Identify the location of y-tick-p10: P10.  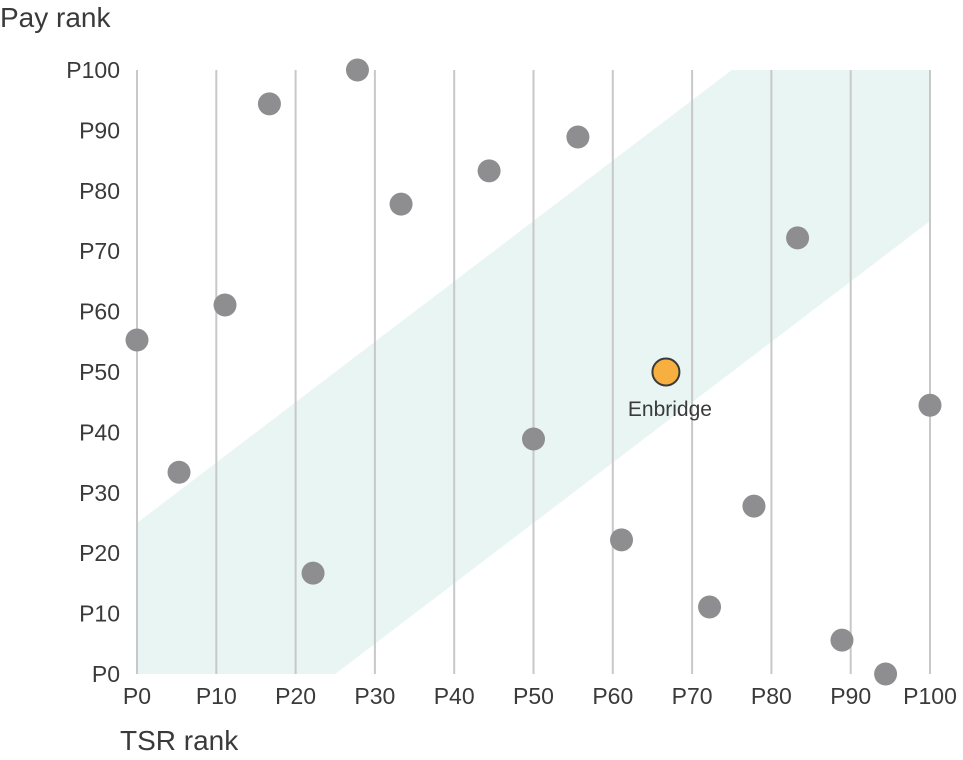
(99, 614).